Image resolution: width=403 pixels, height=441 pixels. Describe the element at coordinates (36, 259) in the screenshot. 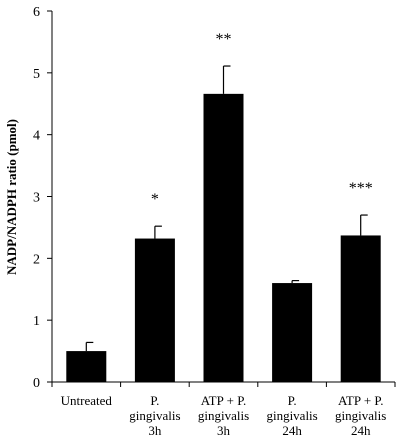

I see `y-tick-label: 2` at that location.